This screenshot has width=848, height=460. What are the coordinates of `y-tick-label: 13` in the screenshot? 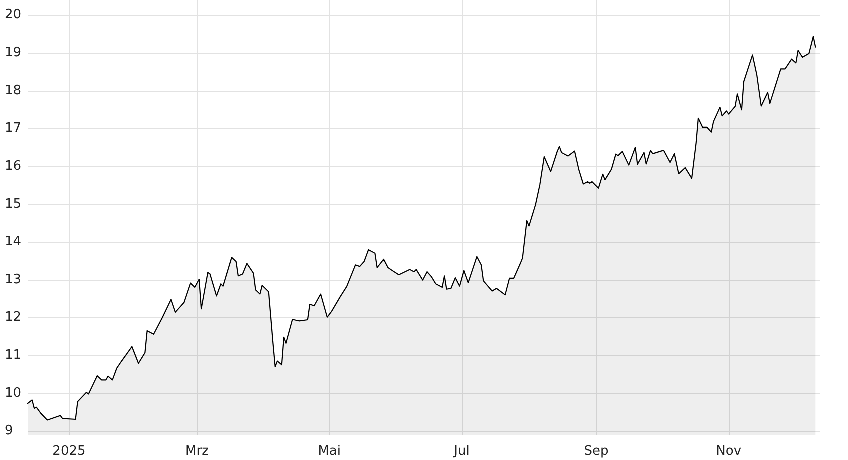 It's located at (13, 280).